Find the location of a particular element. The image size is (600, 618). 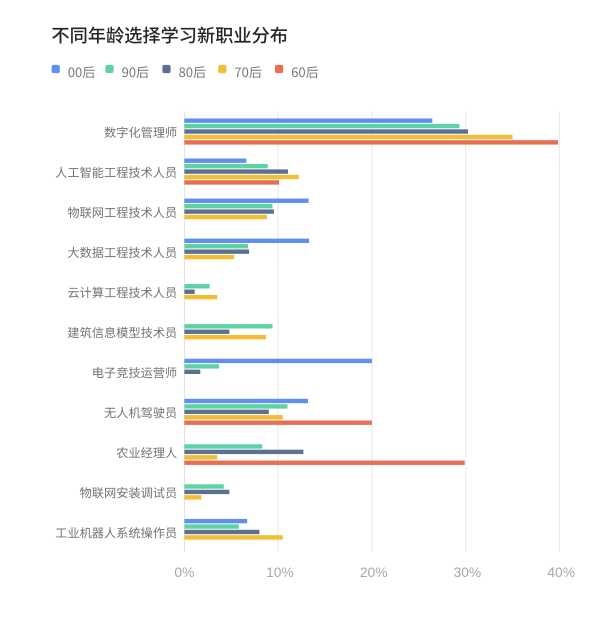

svg-text: 0% is located at coordinates (184, 572).